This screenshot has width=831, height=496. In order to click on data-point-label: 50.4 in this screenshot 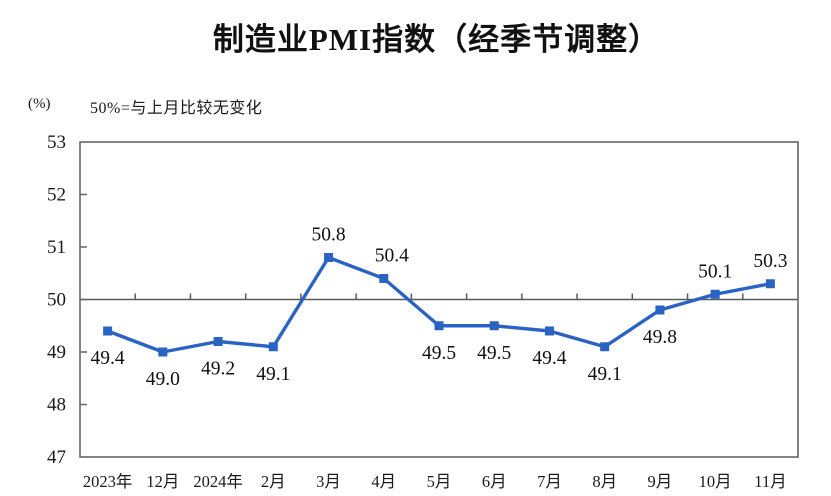, I will do `click(392, 256)`.